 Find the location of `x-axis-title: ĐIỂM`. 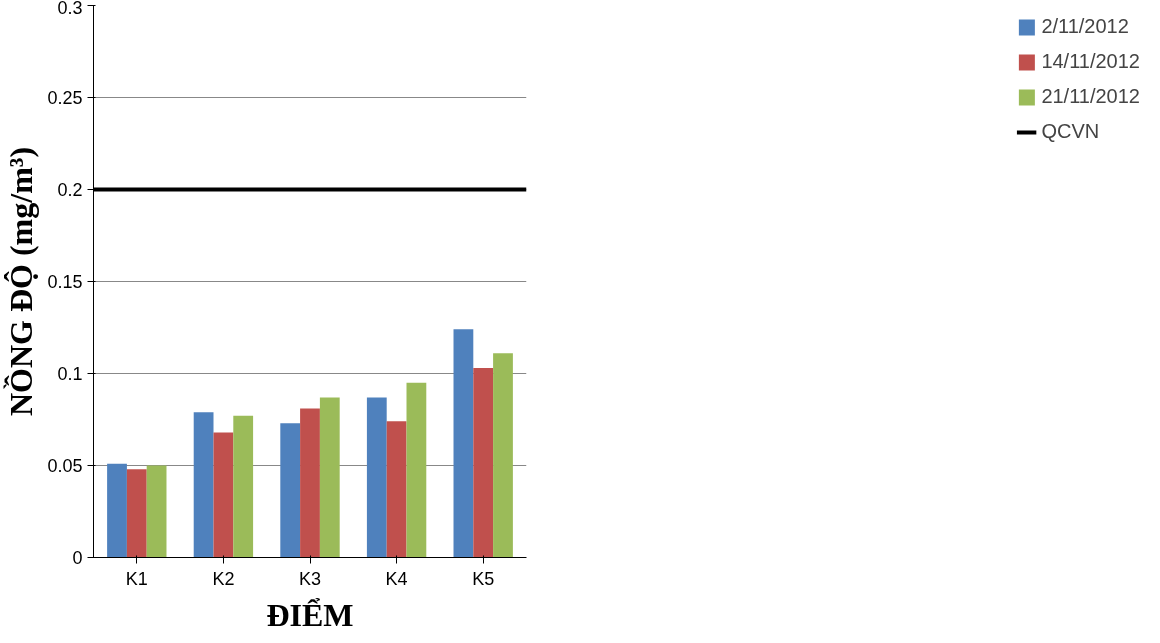

x-axis-title: ĐIỂM is located at coordinates (310, 614).